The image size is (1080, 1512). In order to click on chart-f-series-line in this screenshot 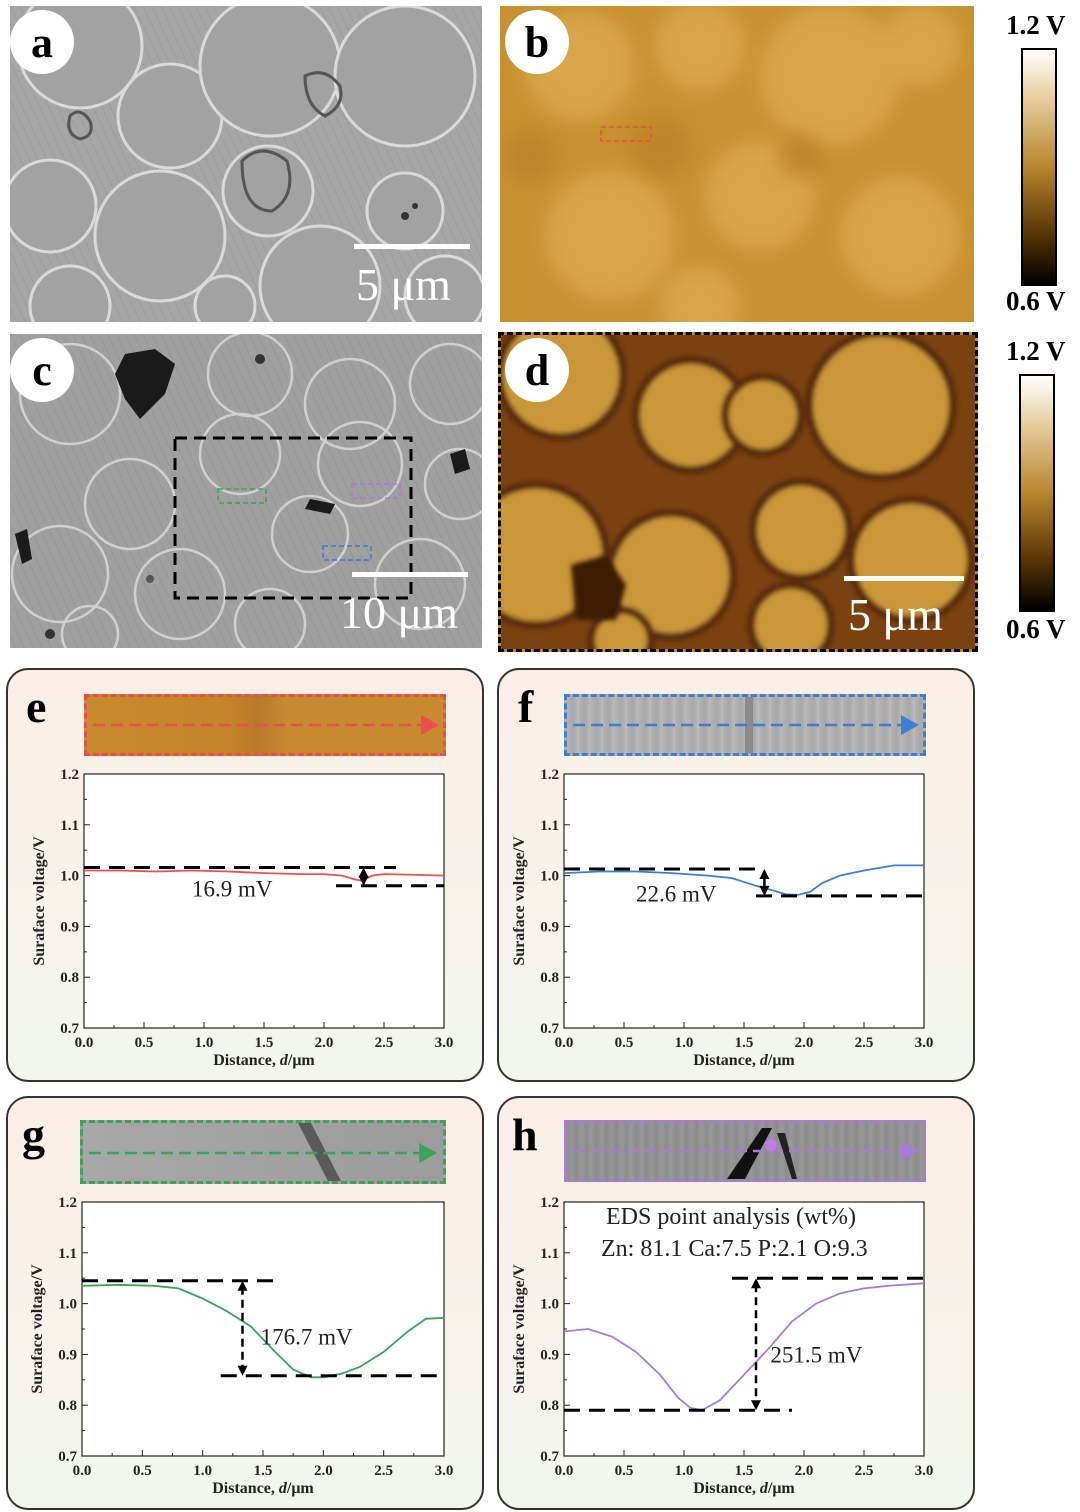, I will do `click(743, 880)`.